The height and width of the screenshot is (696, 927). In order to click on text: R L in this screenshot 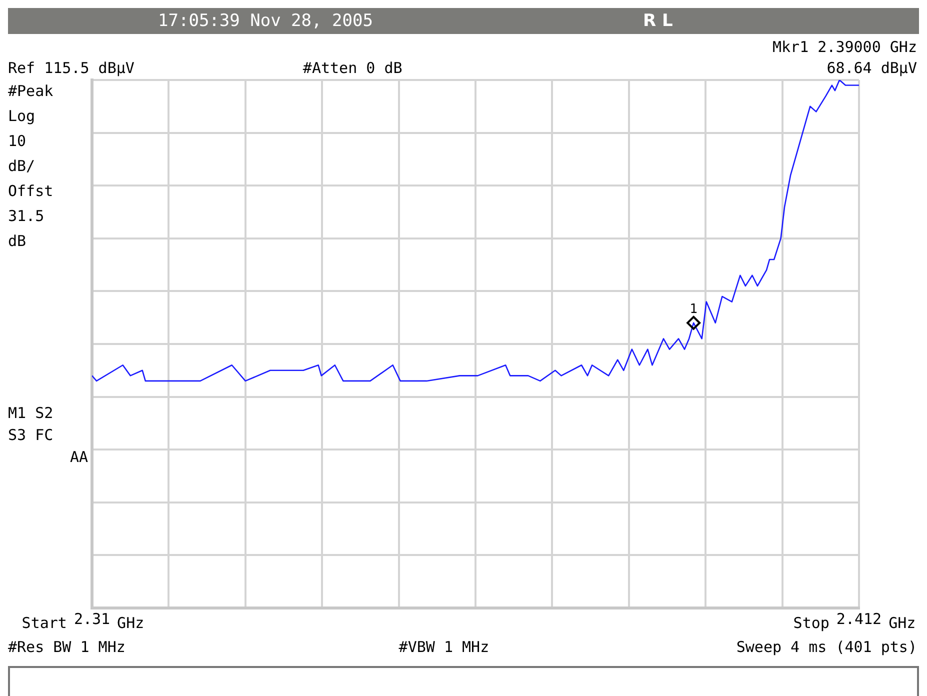, I will do `click(658, 21)`.